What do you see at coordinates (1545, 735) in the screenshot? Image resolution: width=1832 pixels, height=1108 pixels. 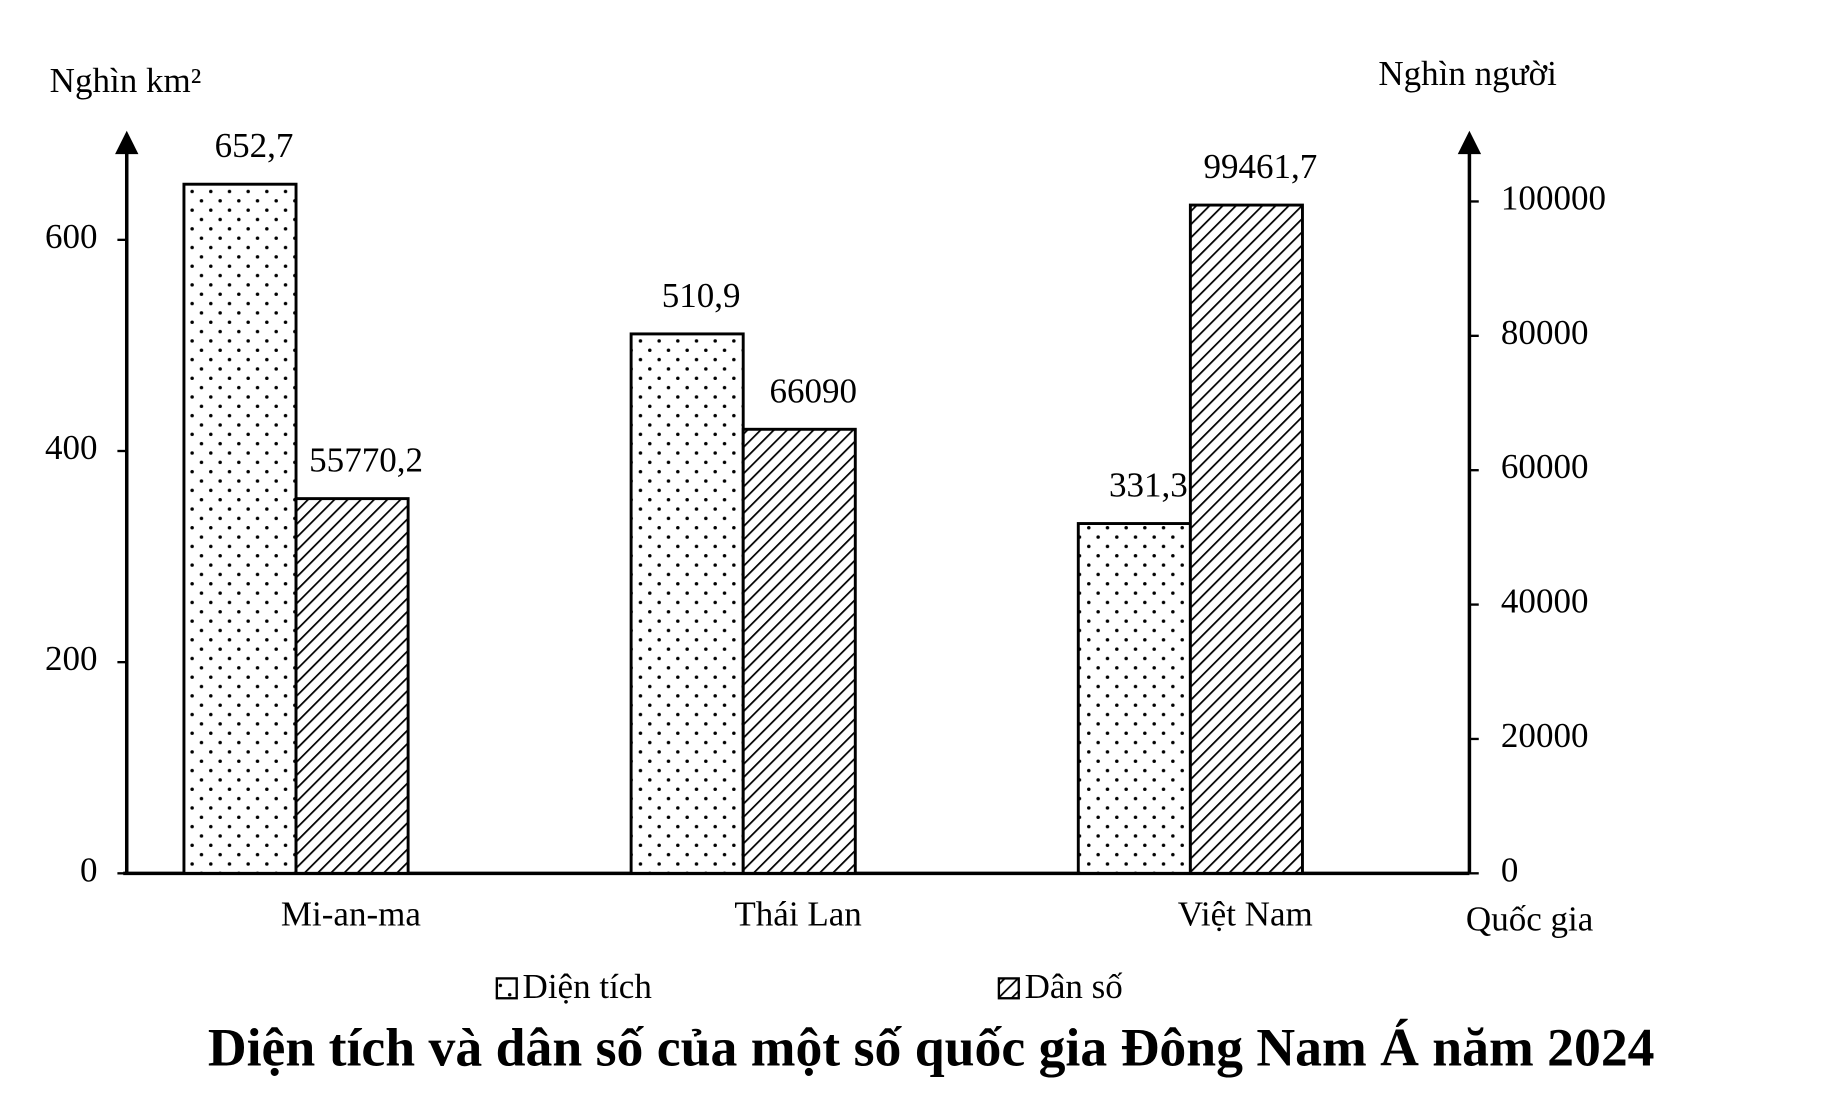 I see `y2-tick-label: 20000` at bounding box center [1545, 735].